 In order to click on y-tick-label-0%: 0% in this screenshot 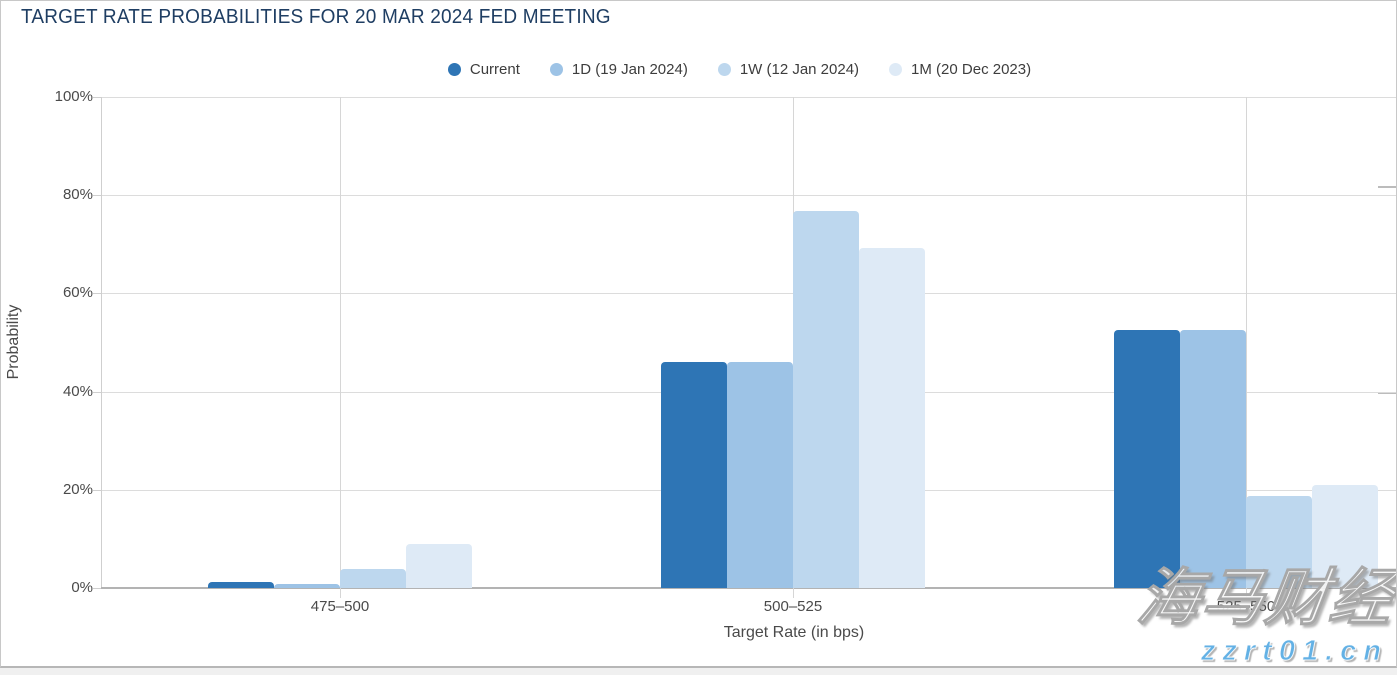, I will do `click(82, 587)`.